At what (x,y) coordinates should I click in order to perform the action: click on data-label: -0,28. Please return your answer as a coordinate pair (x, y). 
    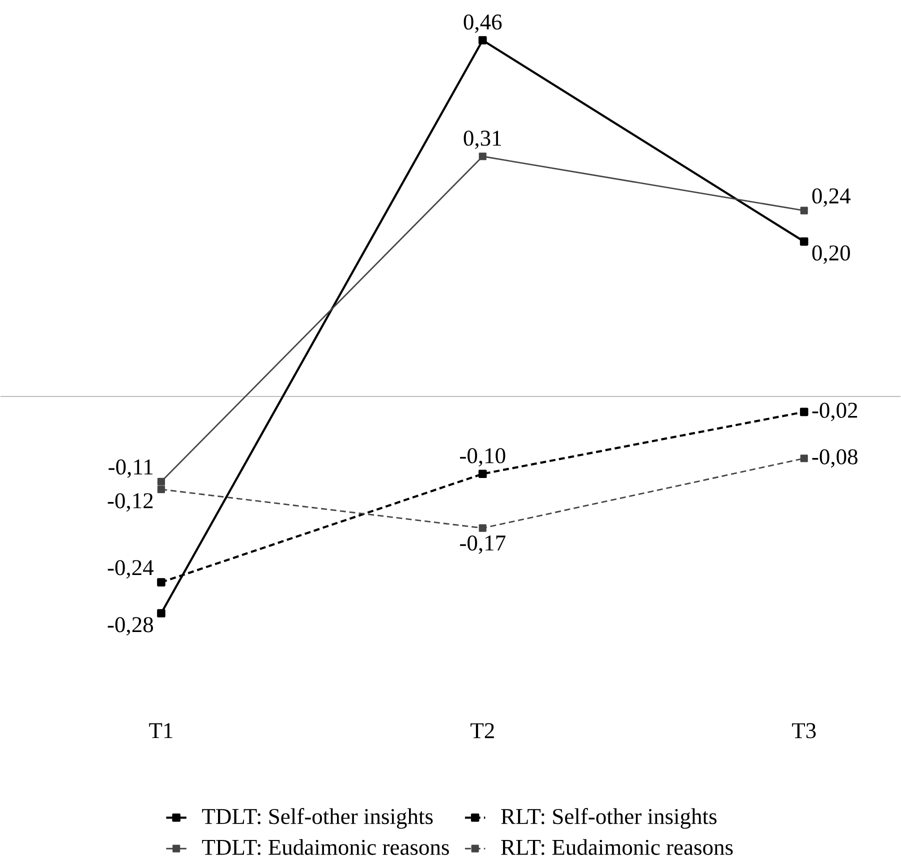
    Looking at the image, I should click on (130, 626).